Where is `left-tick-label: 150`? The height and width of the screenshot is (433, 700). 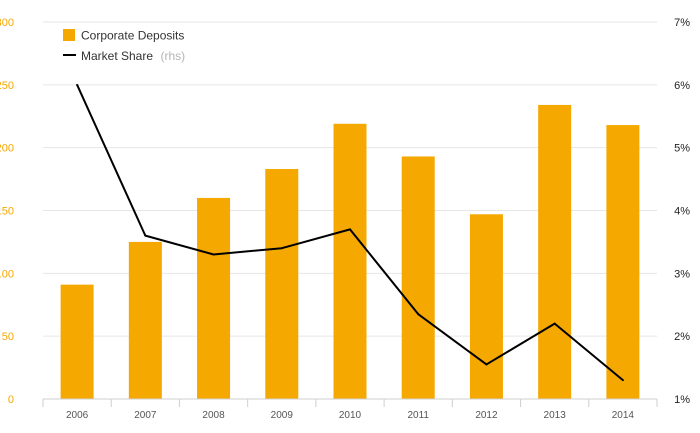
left-tick-label: 150 is located at coordinates (7, 212).